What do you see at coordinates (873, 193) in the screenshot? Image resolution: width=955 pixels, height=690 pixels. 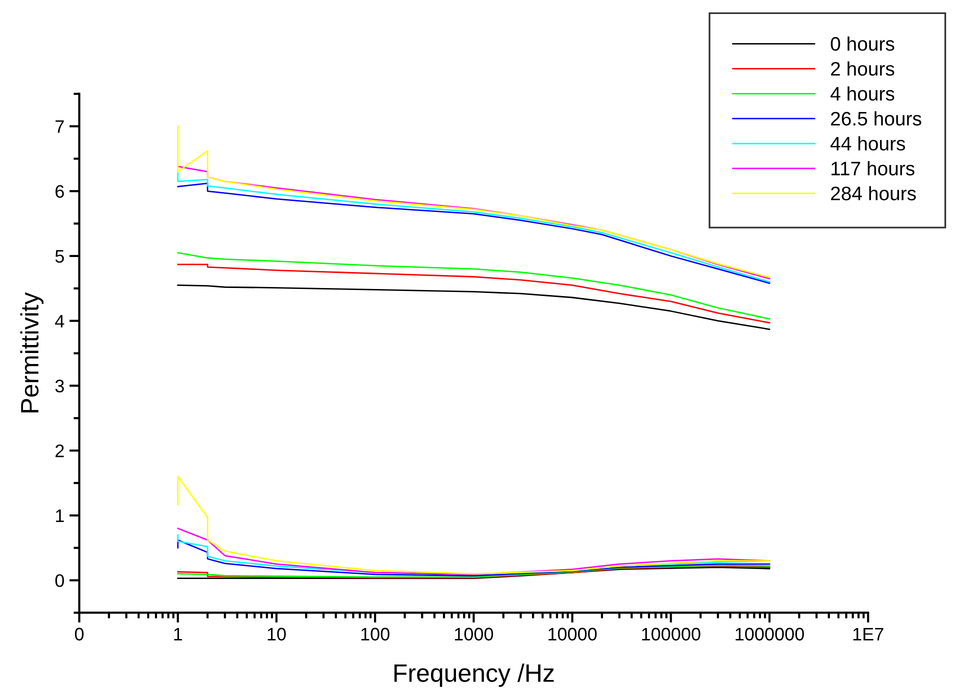 I see `legend-label: 284 hours` at bounding box center [873, 193].